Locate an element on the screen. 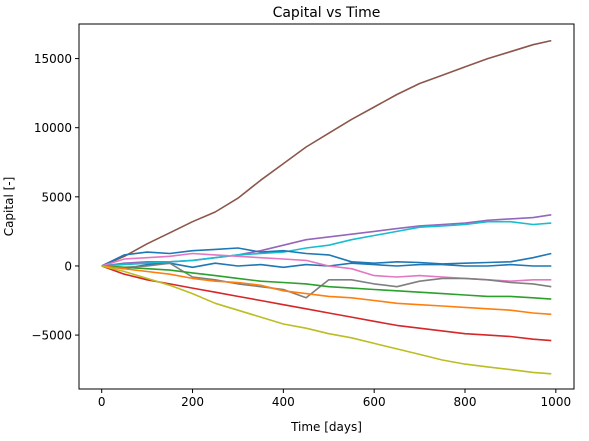 The height and width of the screenshot is (441, 589). x-tick-label: 600 is located at coordinates (374, 402).